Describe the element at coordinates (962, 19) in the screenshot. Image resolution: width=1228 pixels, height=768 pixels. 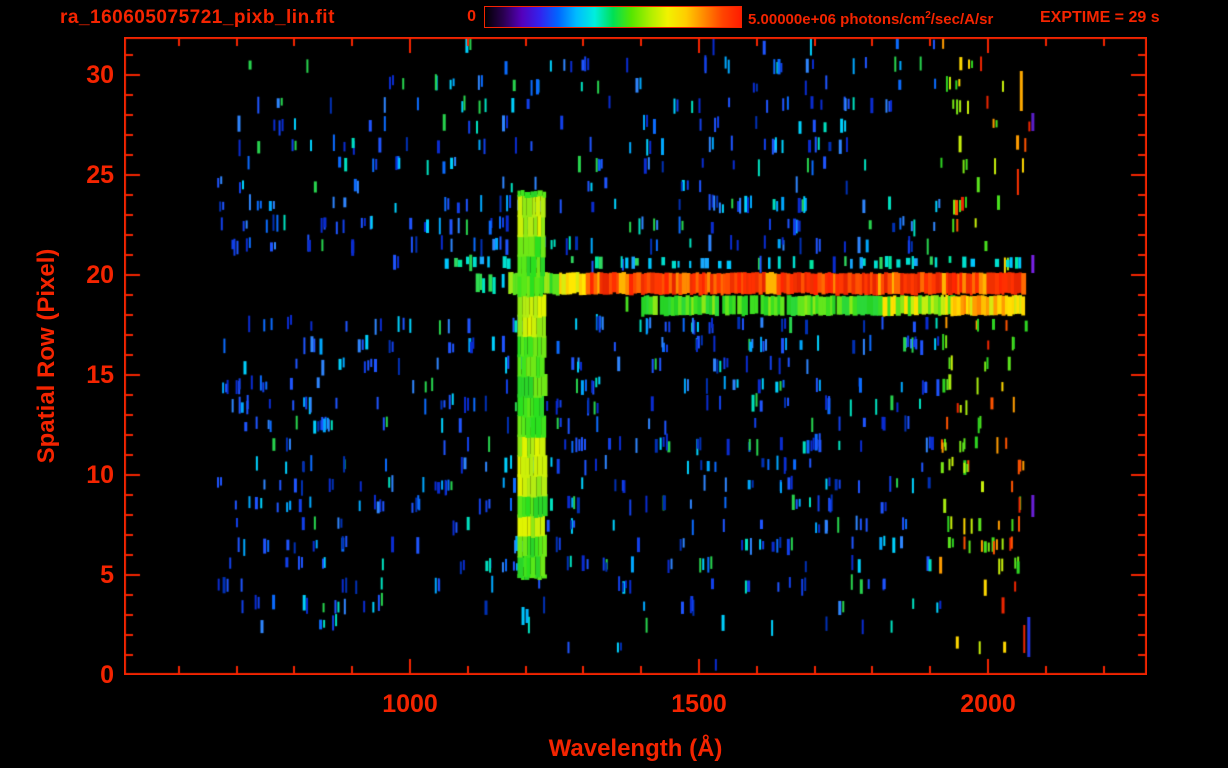
I see `colorbar-units-suffix: /sec/A/sr` at that location.